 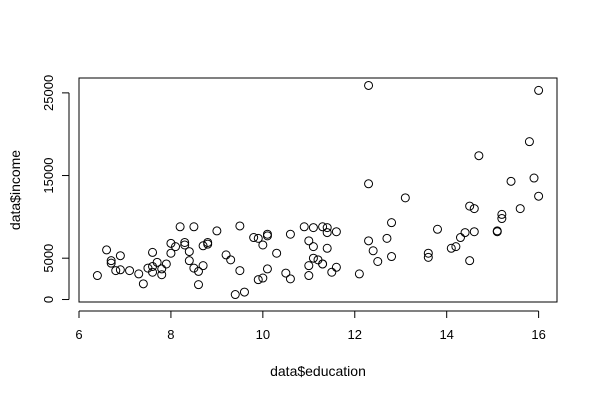 What do you see at coordinates (48, 299) in the screenshot?
I see `y-tick-label: 0` at bounding box center [48, 299].